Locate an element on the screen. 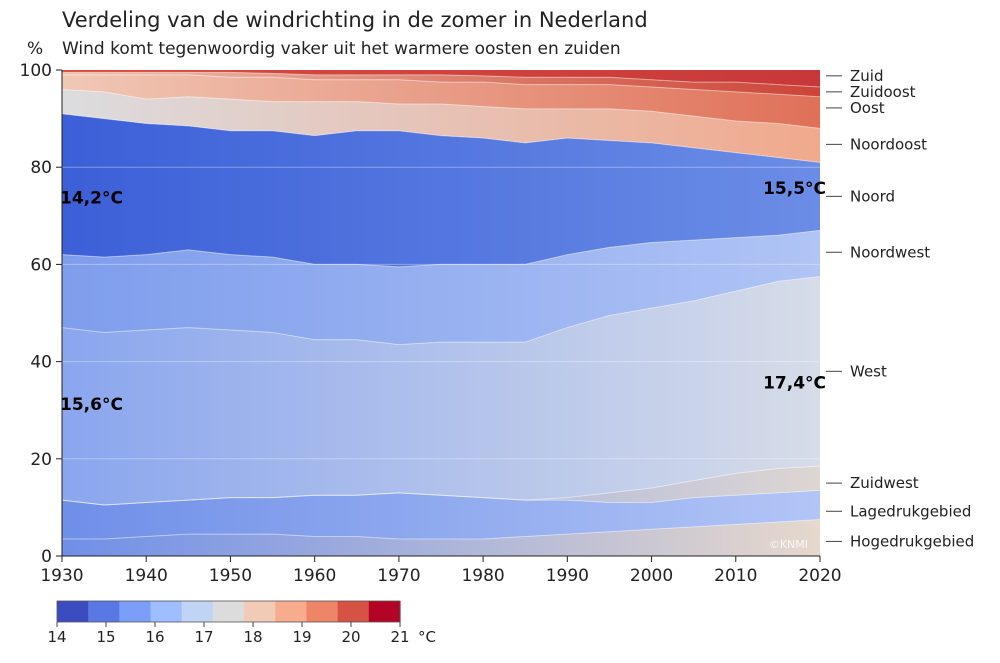 This screenshot has height=663, width=1000. x-tick-label: 1940 is located at coordinates (146, 576).